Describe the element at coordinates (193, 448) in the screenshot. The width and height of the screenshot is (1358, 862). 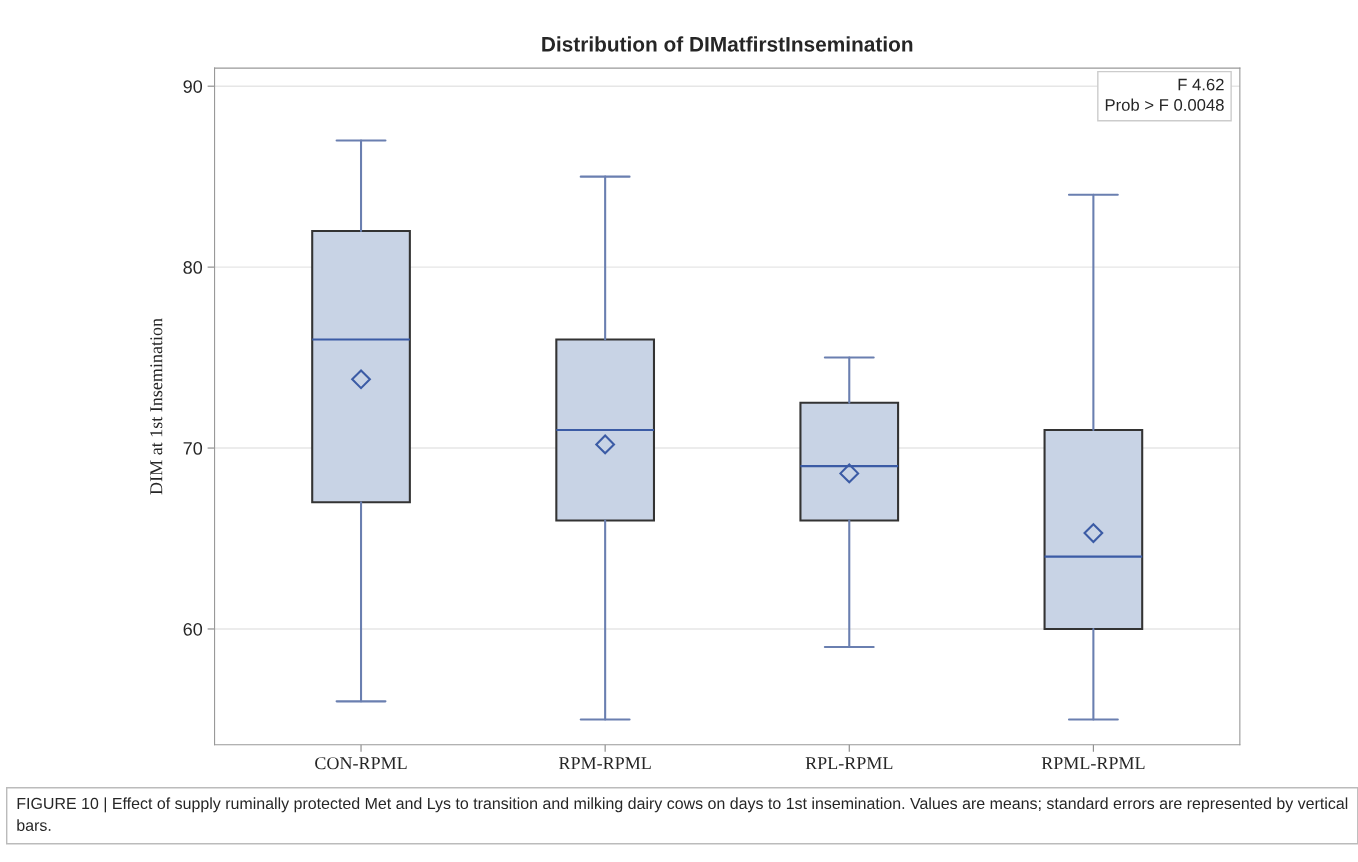
I see `y-tick-label: 70` at that location.